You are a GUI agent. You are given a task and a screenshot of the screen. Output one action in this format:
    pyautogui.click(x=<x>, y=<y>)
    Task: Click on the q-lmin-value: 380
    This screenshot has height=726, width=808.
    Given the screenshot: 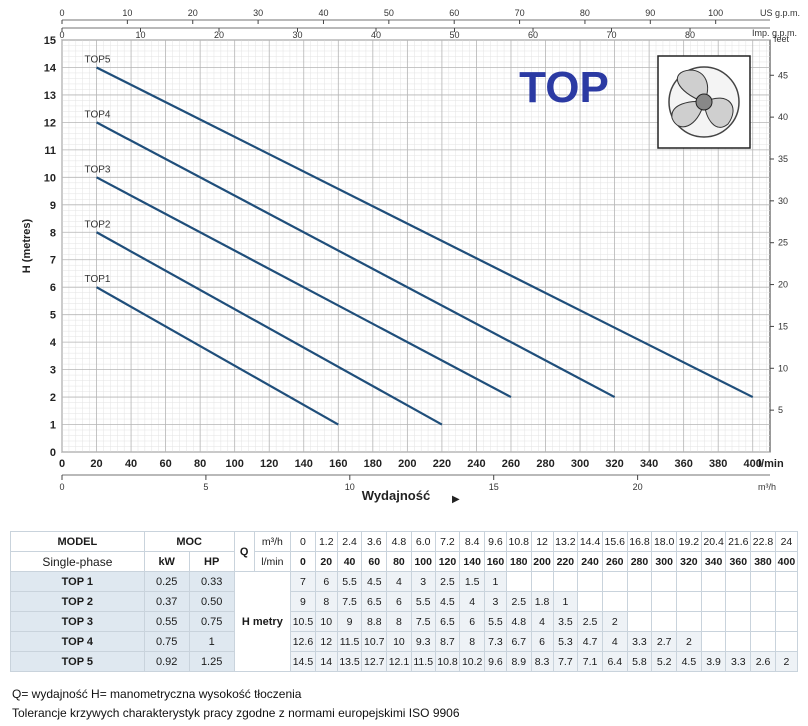 What is the action you would take?
    pyautogui.click(x=763, y=561)
    